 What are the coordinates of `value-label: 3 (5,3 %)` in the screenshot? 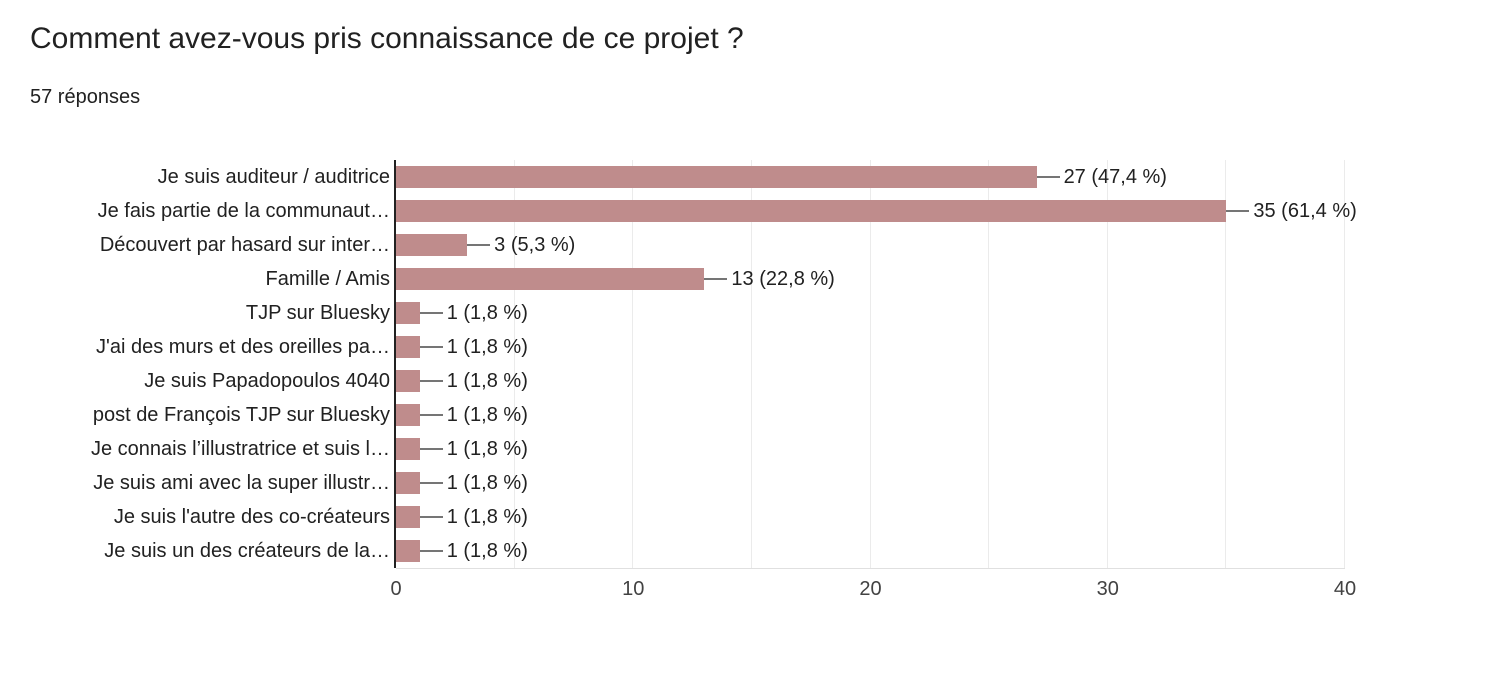 It's located at (535, 245).